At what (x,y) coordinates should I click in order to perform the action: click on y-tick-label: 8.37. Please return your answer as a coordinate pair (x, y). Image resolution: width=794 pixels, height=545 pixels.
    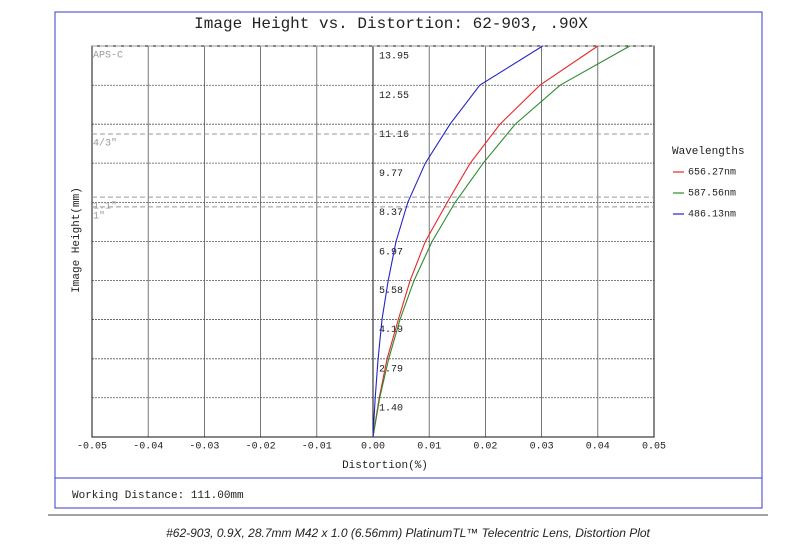
    Looking at the image, I should click on (391, 213).